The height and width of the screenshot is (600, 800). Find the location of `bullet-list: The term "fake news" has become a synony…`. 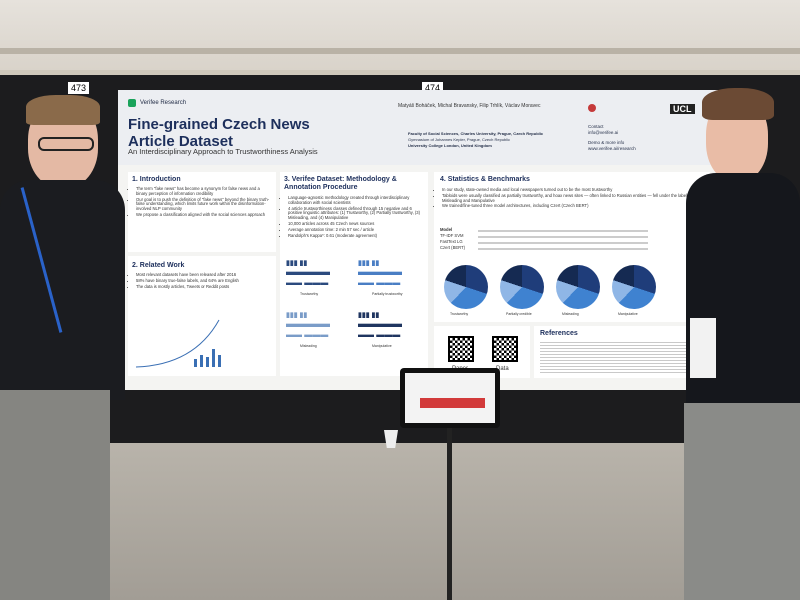

bullet-list: The term "fake news" has become a synony… is located at coordinates (201, 202).